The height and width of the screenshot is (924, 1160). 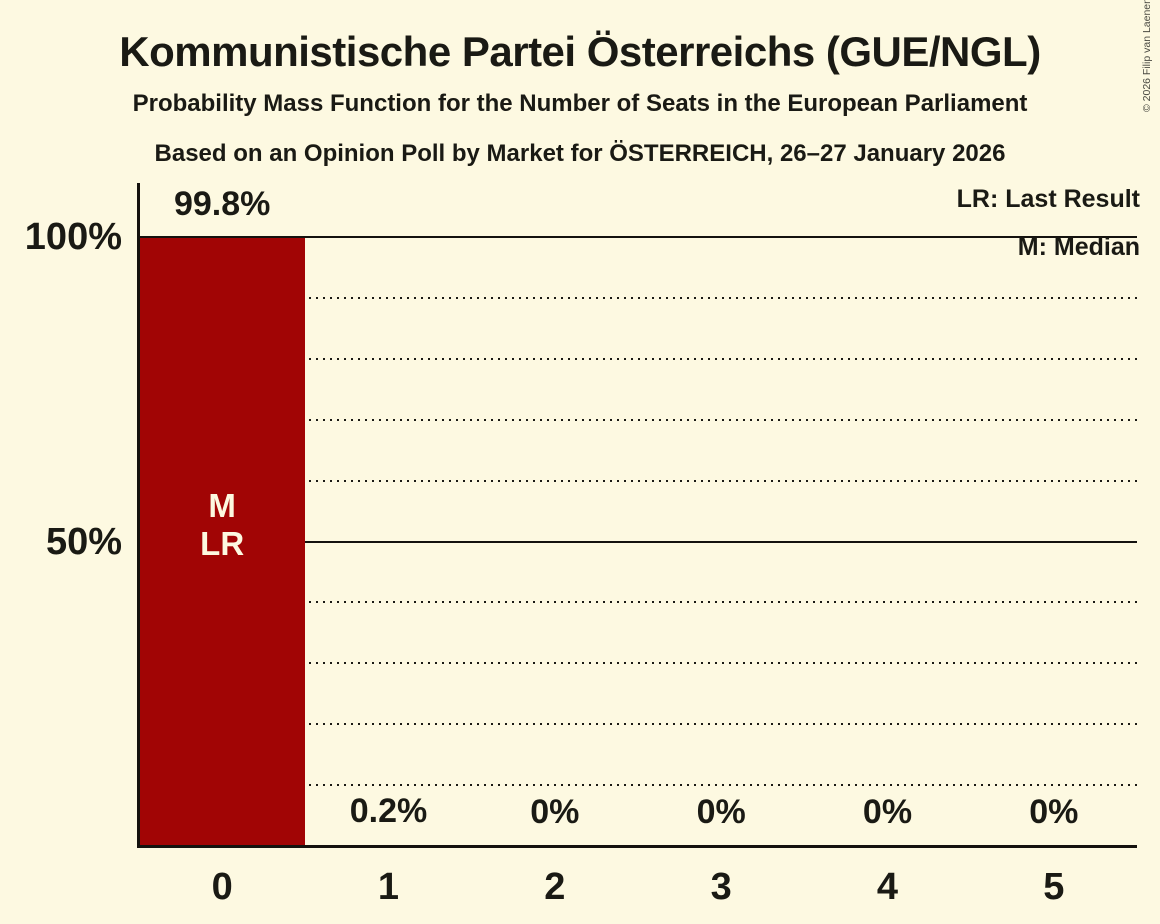 I want to click on value-label-seats-3: 0%, so click(x=721, y=812).